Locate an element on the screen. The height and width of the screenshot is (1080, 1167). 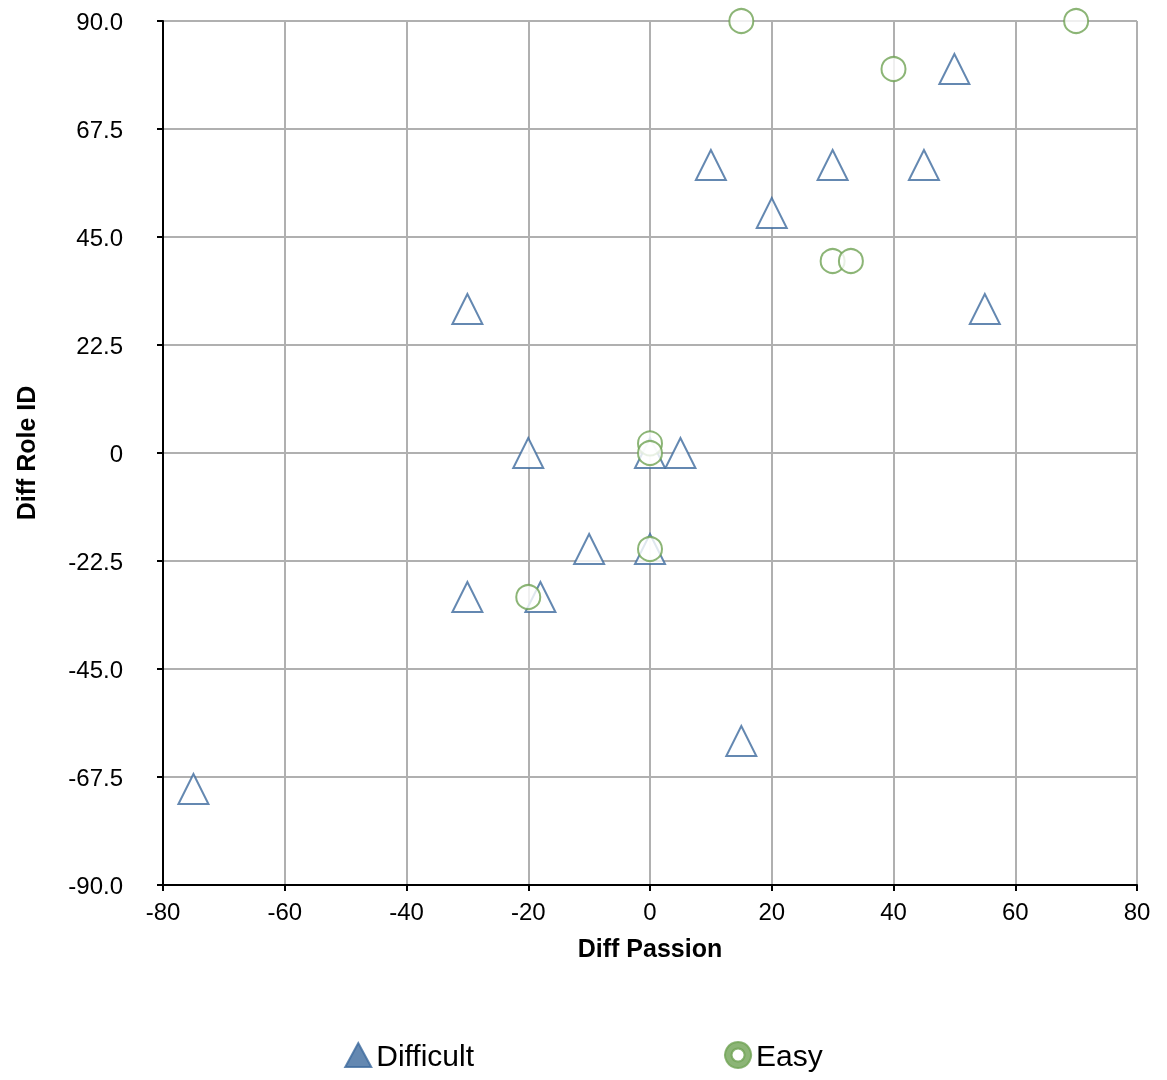
y-tick-label: 0 is located at coordinates (116, 453).